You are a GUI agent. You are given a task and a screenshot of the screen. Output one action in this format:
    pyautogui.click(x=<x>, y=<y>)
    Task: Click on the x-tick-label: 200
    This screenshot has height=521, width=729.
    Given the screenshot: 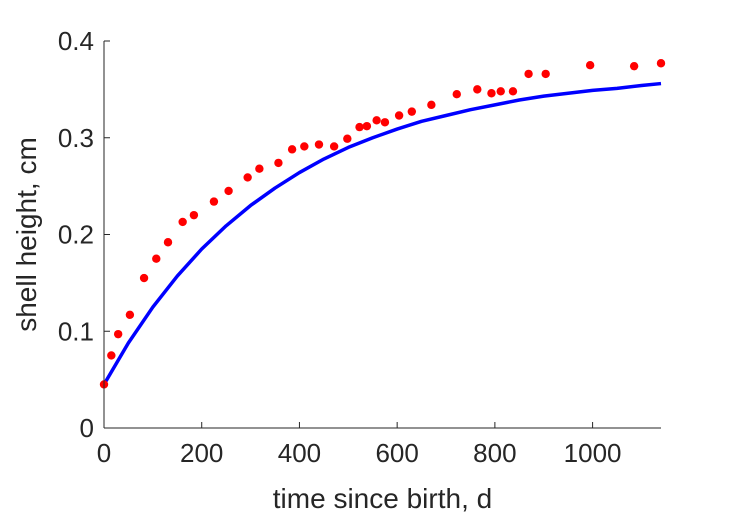 What is the action you would take?
    pyautogui.click(x=201, y=453)
    